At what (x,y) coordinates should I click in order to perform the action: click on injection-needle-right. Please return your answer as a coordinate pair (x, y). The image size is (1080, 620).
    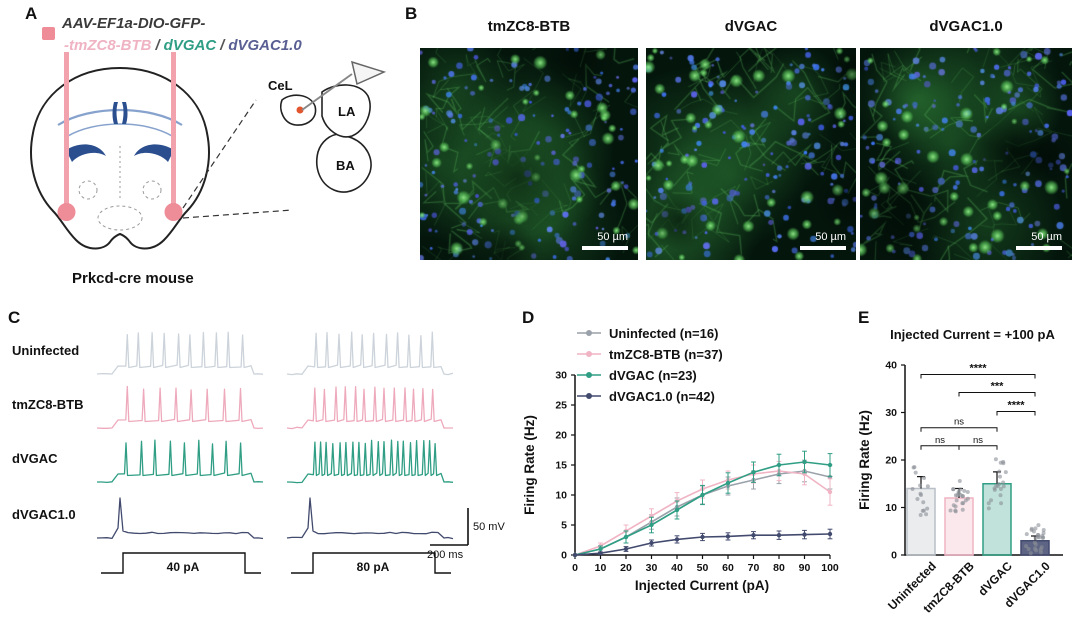
    Looking at the image, I should click on (173, 130).